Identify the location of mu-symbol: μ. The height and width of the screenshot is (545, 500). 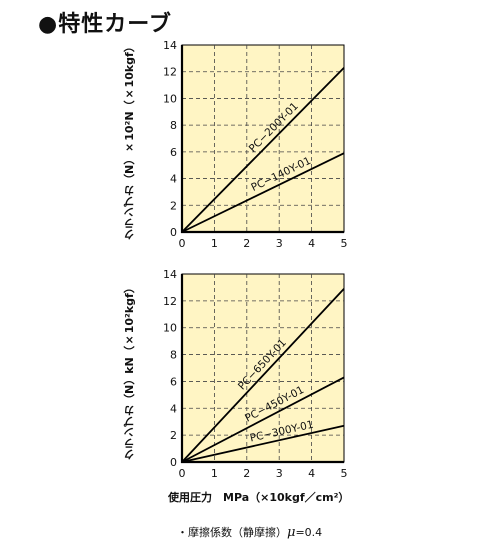
(291, 532).